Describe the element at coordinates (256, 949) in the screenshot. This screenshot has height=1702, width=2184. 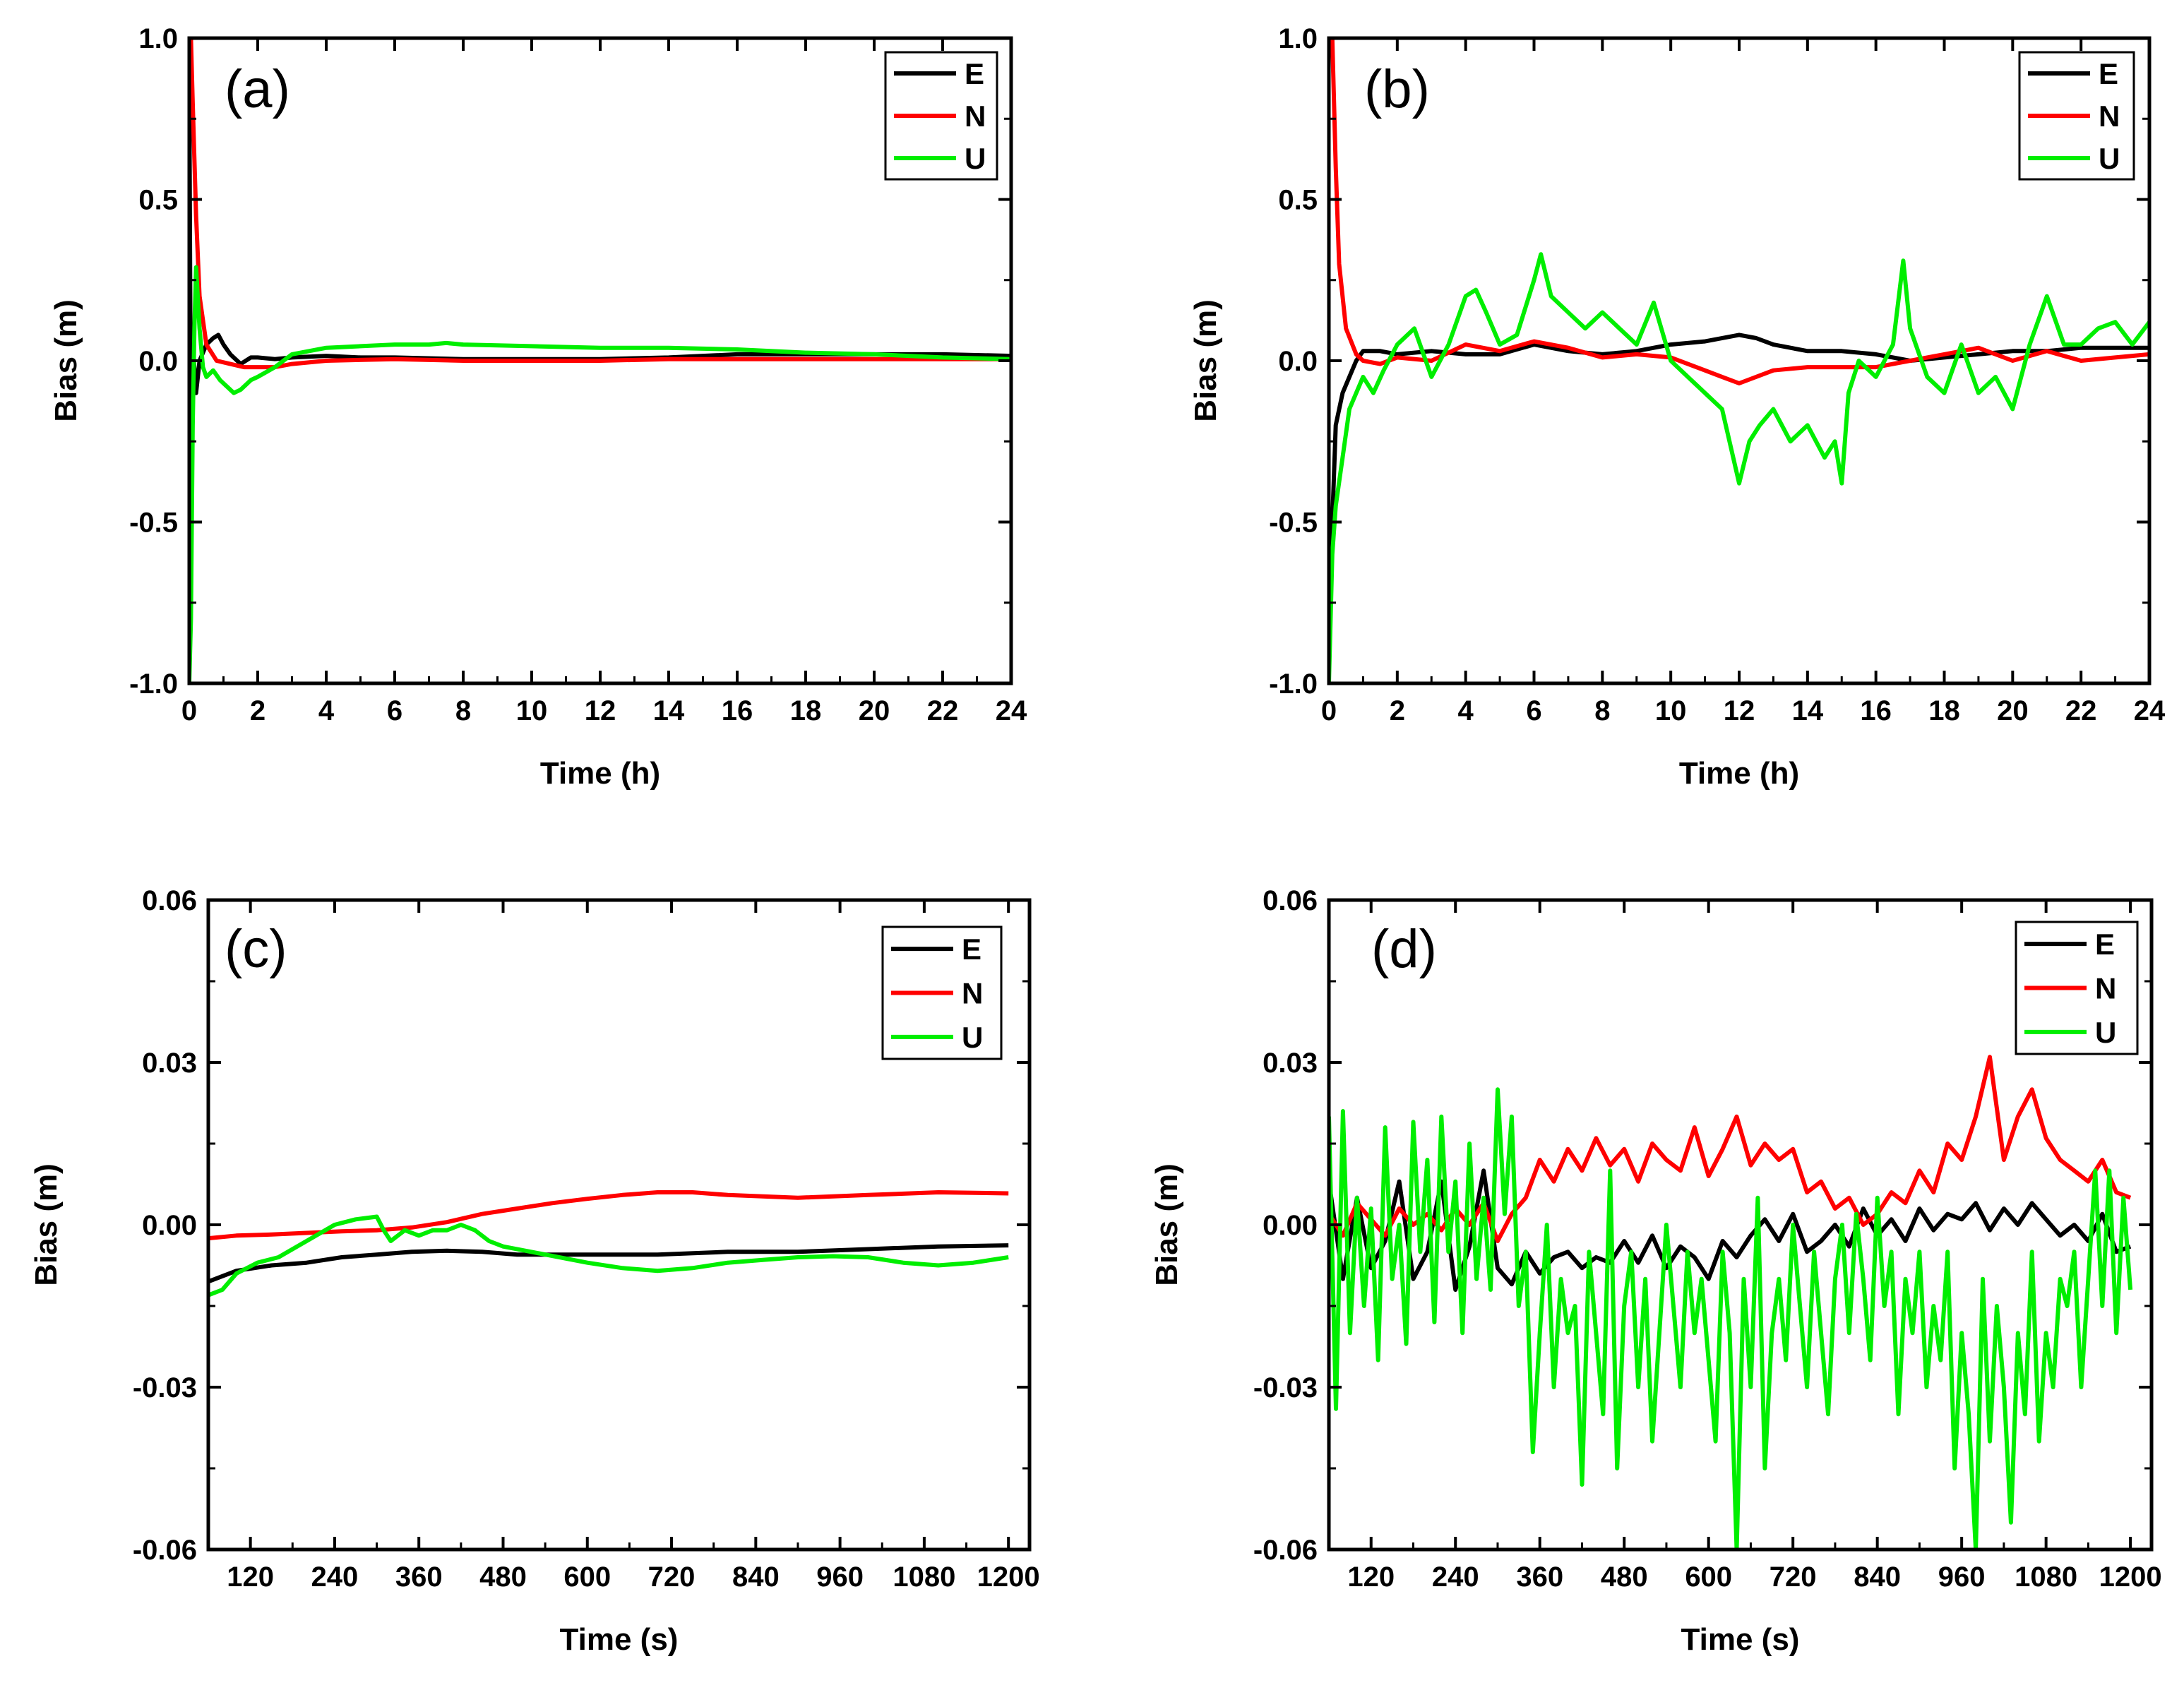
I see `panel-label: (c)` at that location.